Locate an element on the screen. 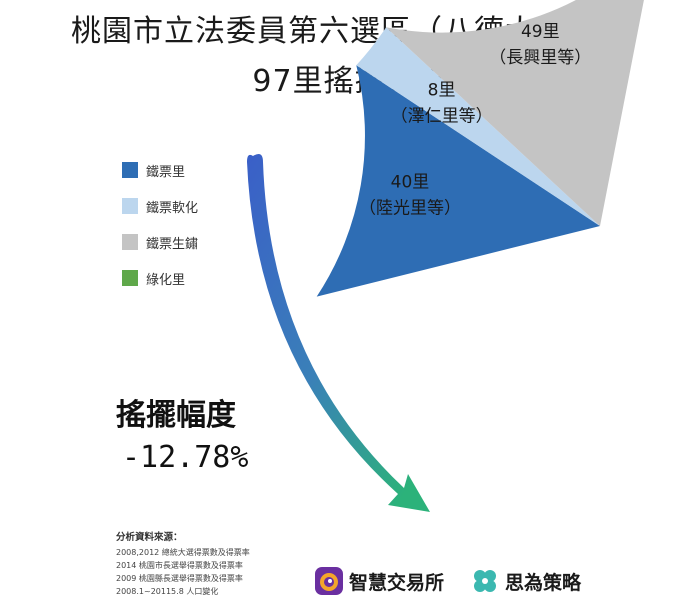 This screenshot has height=603, width=700. slice-label: （陸光里等） is located at coordinates (410, 209).